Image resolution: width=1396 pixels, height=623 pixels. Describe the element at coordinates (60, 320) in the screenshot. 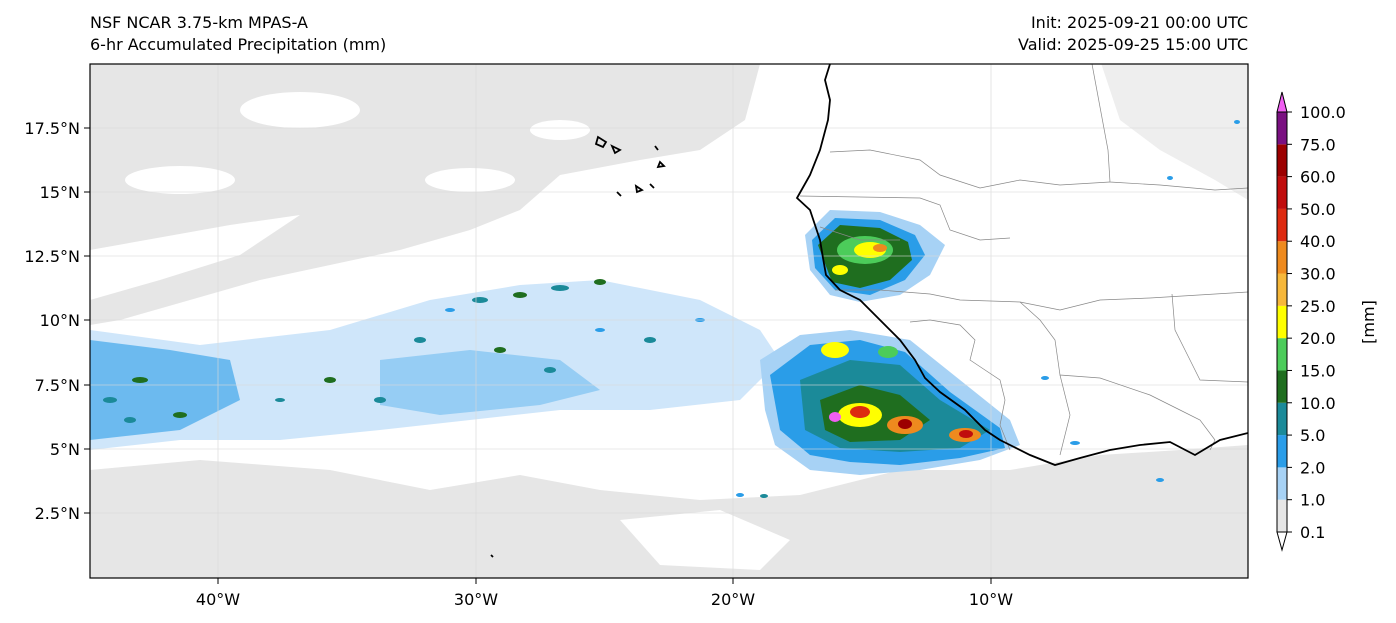

I see `lat-label: 10°N` at that location.